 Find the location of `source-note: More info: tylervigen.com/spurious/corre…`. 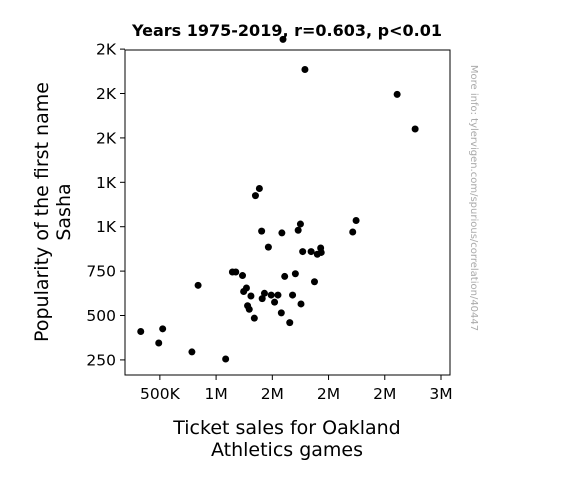

source-note: More info: tylervigen.com/spurious/corre… is located at coordinates (473, 198).